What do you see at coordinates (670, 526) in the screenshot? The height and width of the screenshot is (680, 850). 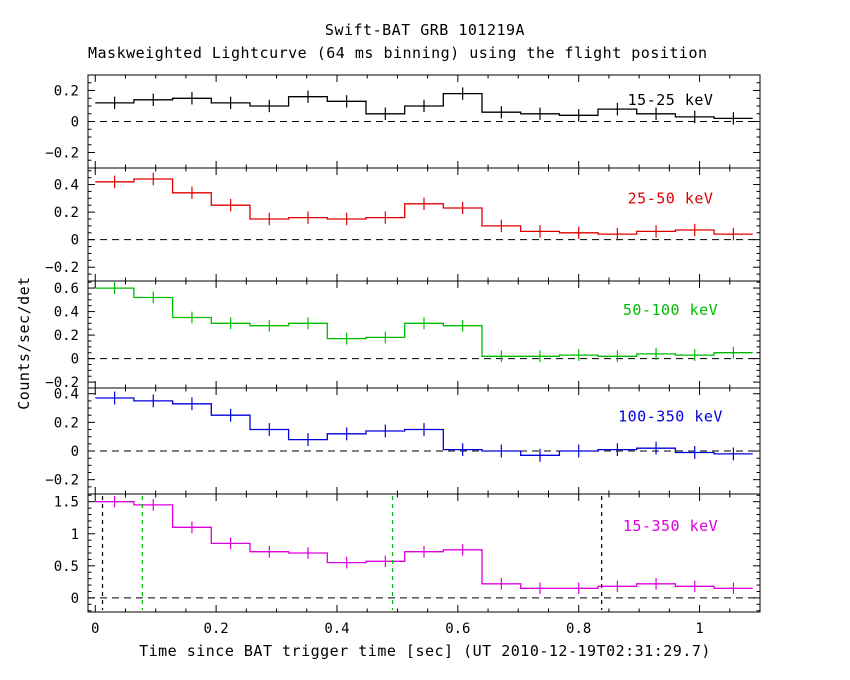 I see `svg-text: 15-350 keV` at bounding box center [670, 526].